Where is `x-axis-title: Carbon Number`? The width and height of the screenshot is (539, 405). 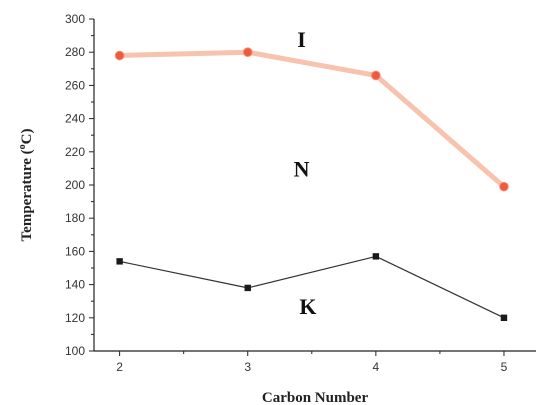 x-axis-title: Carbon Number is located at coordinates (315, 397).